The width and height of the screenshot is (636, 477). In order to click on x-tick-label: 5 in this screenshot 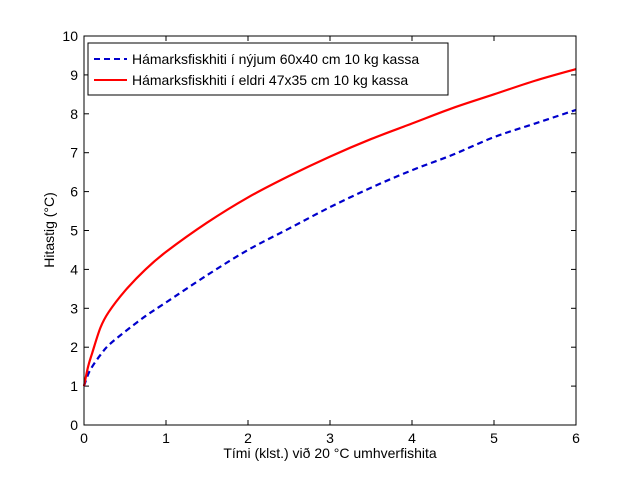, I will do `click(494, 438)`.